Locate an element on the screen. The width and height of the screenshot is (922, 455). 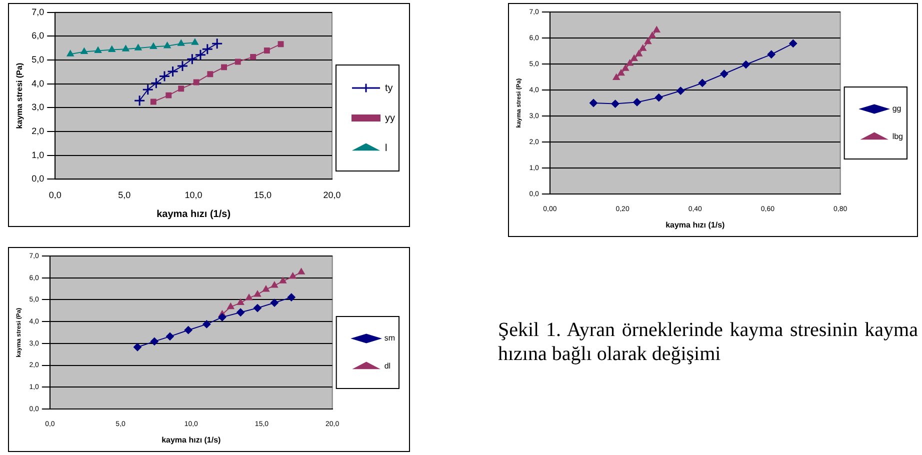
x-tick-label: 5,0 is located at coordinates (124, 195).